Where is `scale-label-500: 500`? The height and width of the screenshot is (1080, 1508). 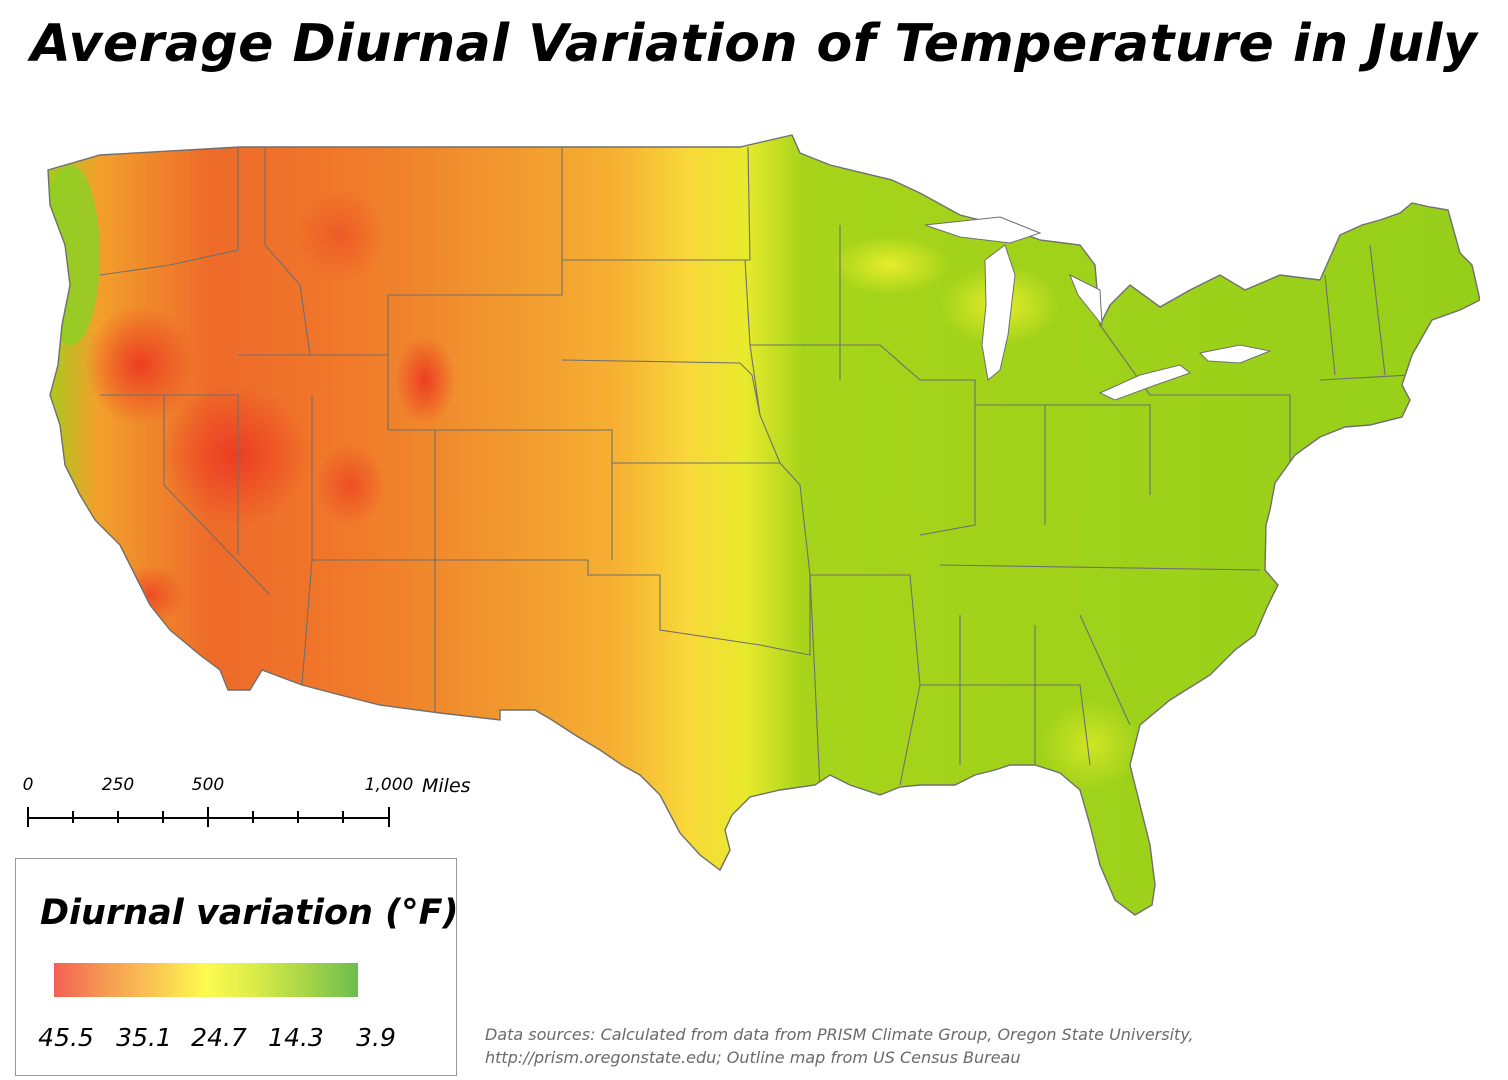 scale-label-500: 500 is located at coordinates (208, 785).